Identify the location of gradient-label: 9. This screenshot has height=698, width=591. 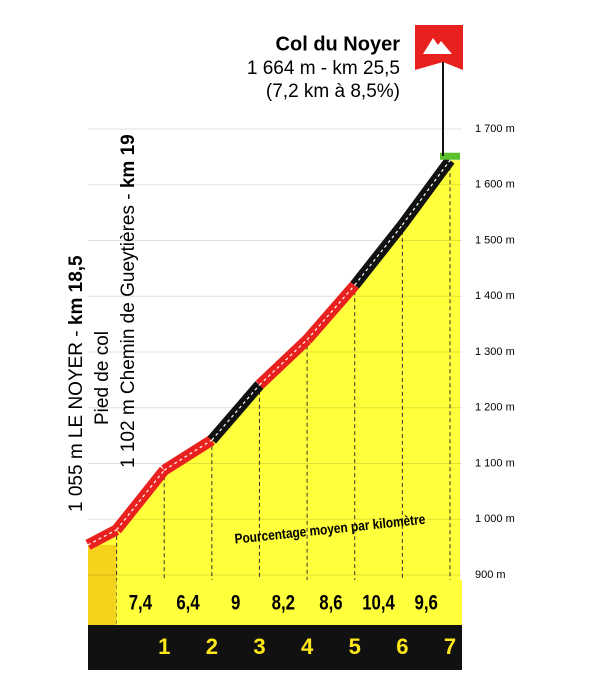
(235, 603).